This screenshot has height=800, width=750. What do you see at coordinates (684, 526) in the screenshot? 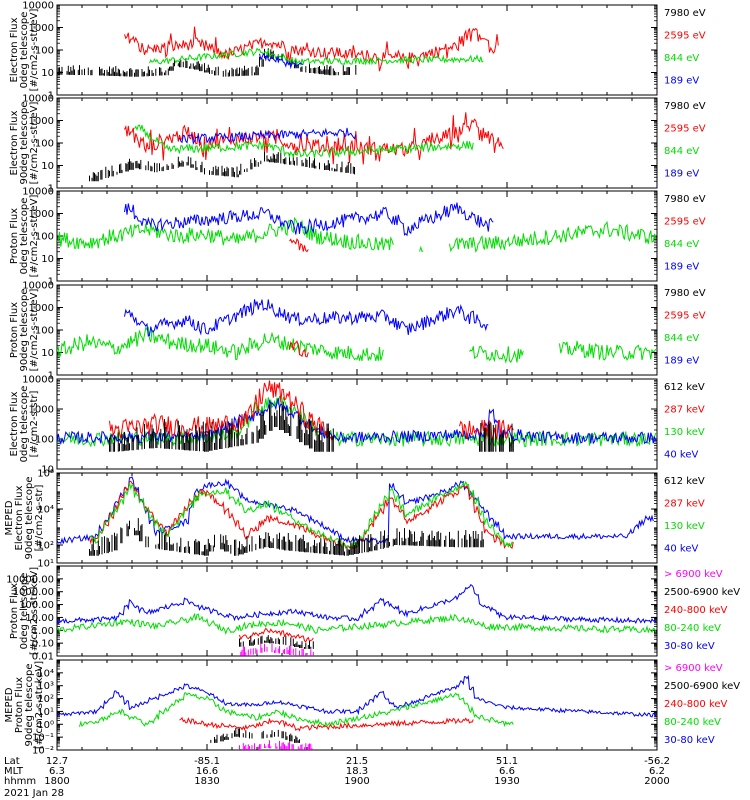
I see `legend-entry: 130 keV` at bounding box center [684, 526].